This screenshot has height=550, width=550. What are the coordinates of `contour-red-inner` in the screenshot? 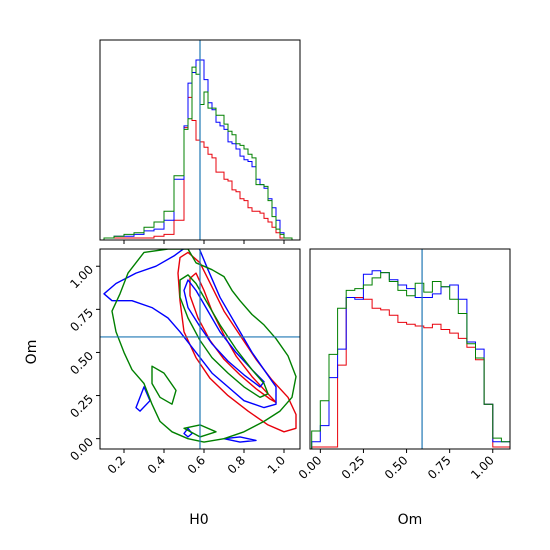 It's located at (233, 338).